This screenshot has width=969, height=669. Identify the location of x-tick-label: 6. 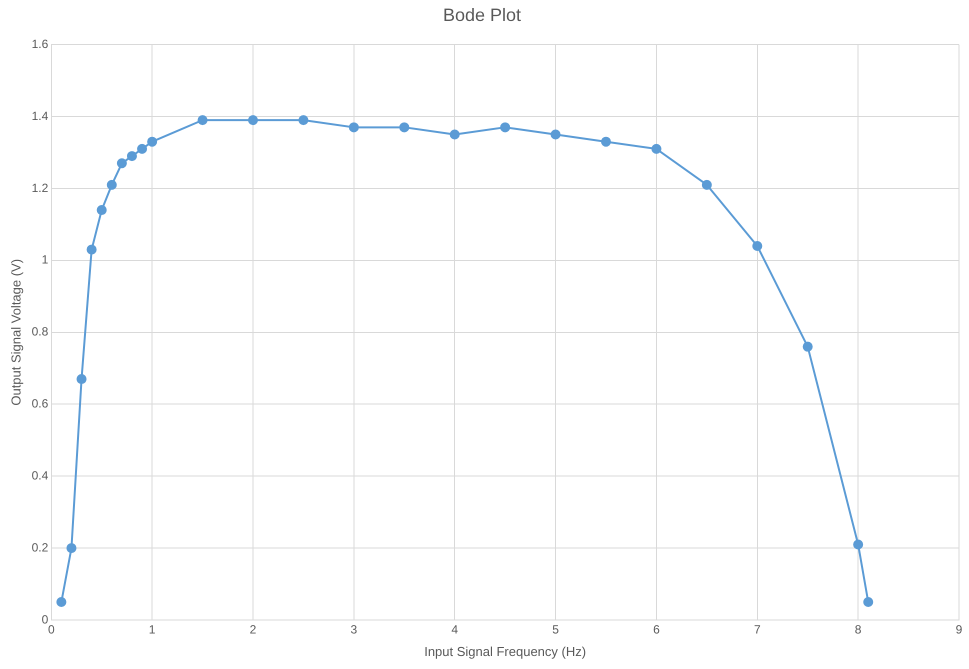
(656, 629).